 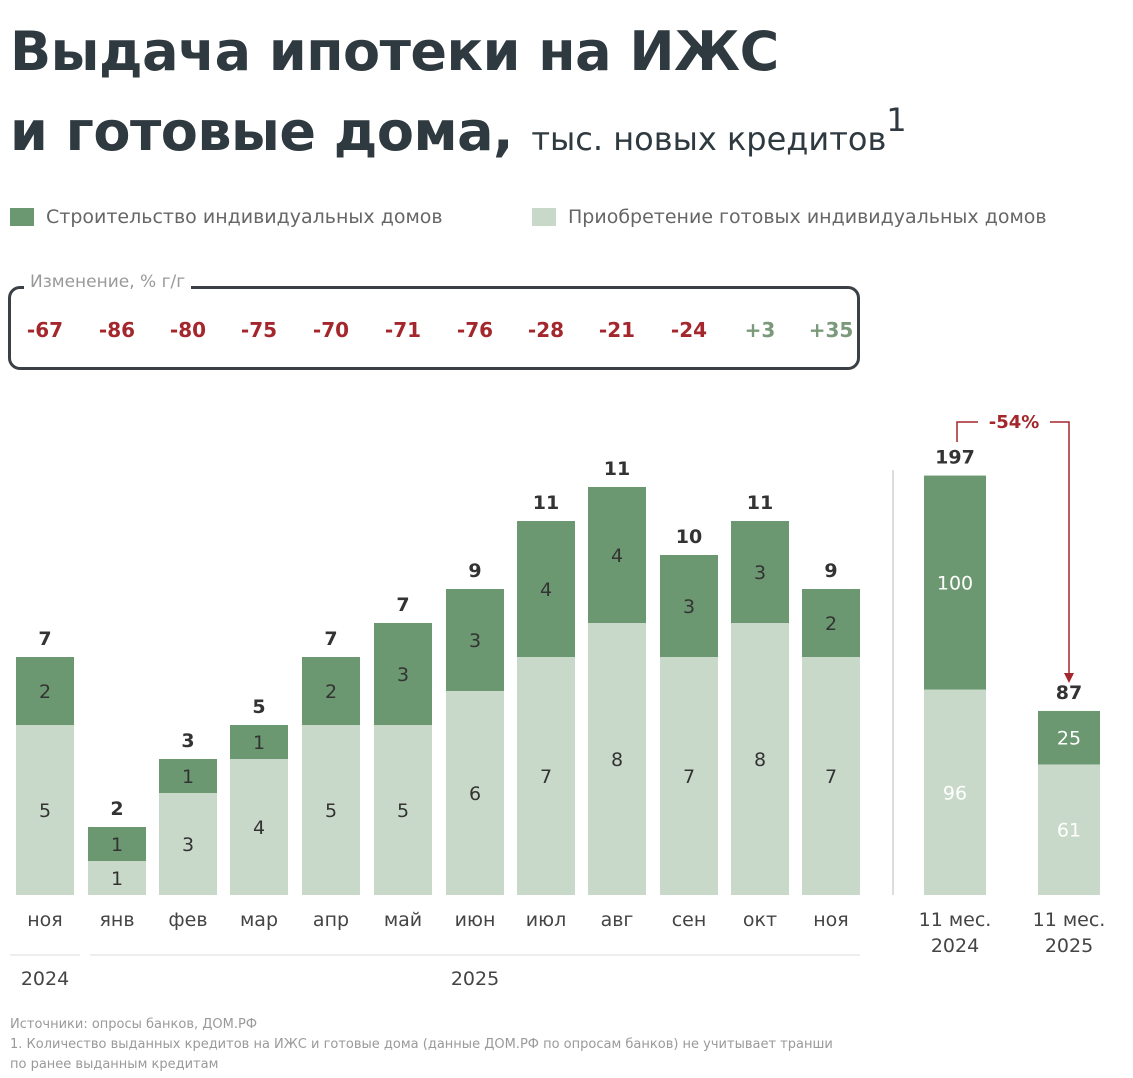 What do you see at coordinates (331, 920) in the screenshot?
I see `x-tick-label: апр` at bounding box center [331, 920].